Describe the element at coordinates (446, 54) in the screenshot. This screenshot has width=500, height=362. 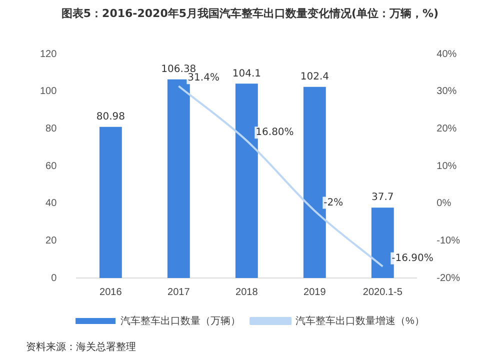
I see `y2-tick-label: 40%` at that location.